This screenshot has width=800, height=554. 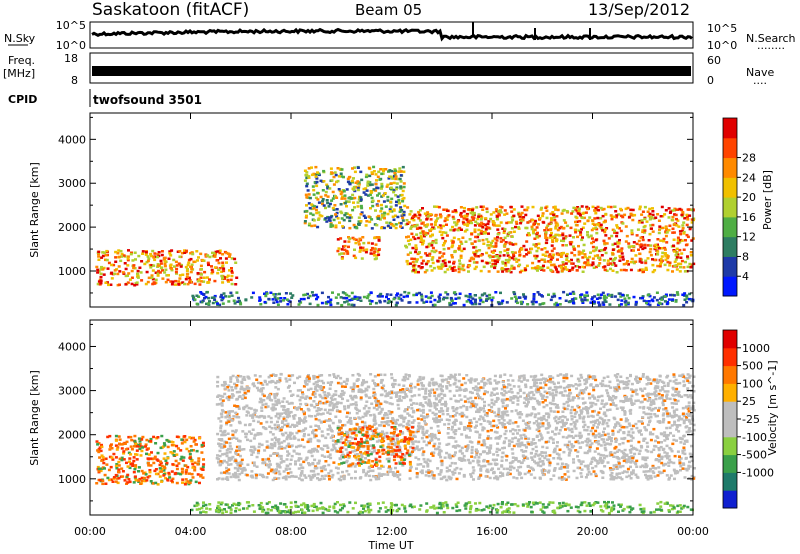 I want to click on nsky-label: N.Sky, so click(x=20, y=38).